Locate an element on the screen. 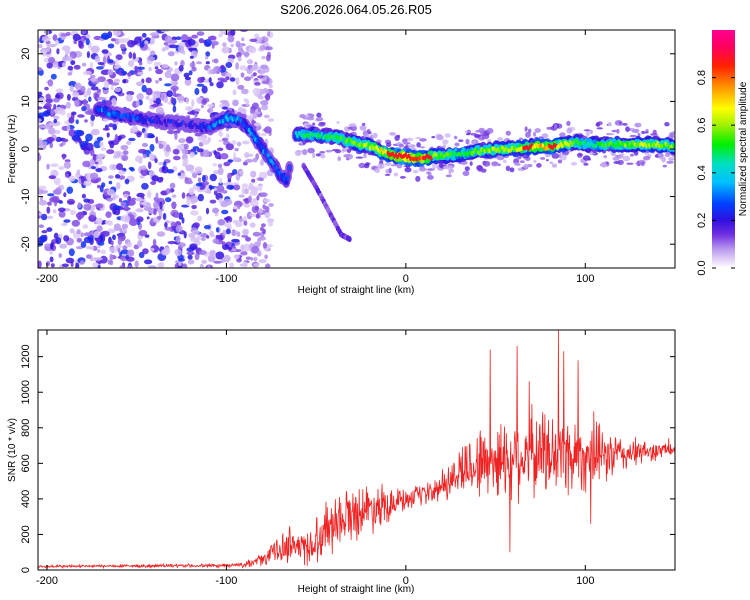  spectrogram-x-tick-label: 100 is located at coordinates (585, 279).